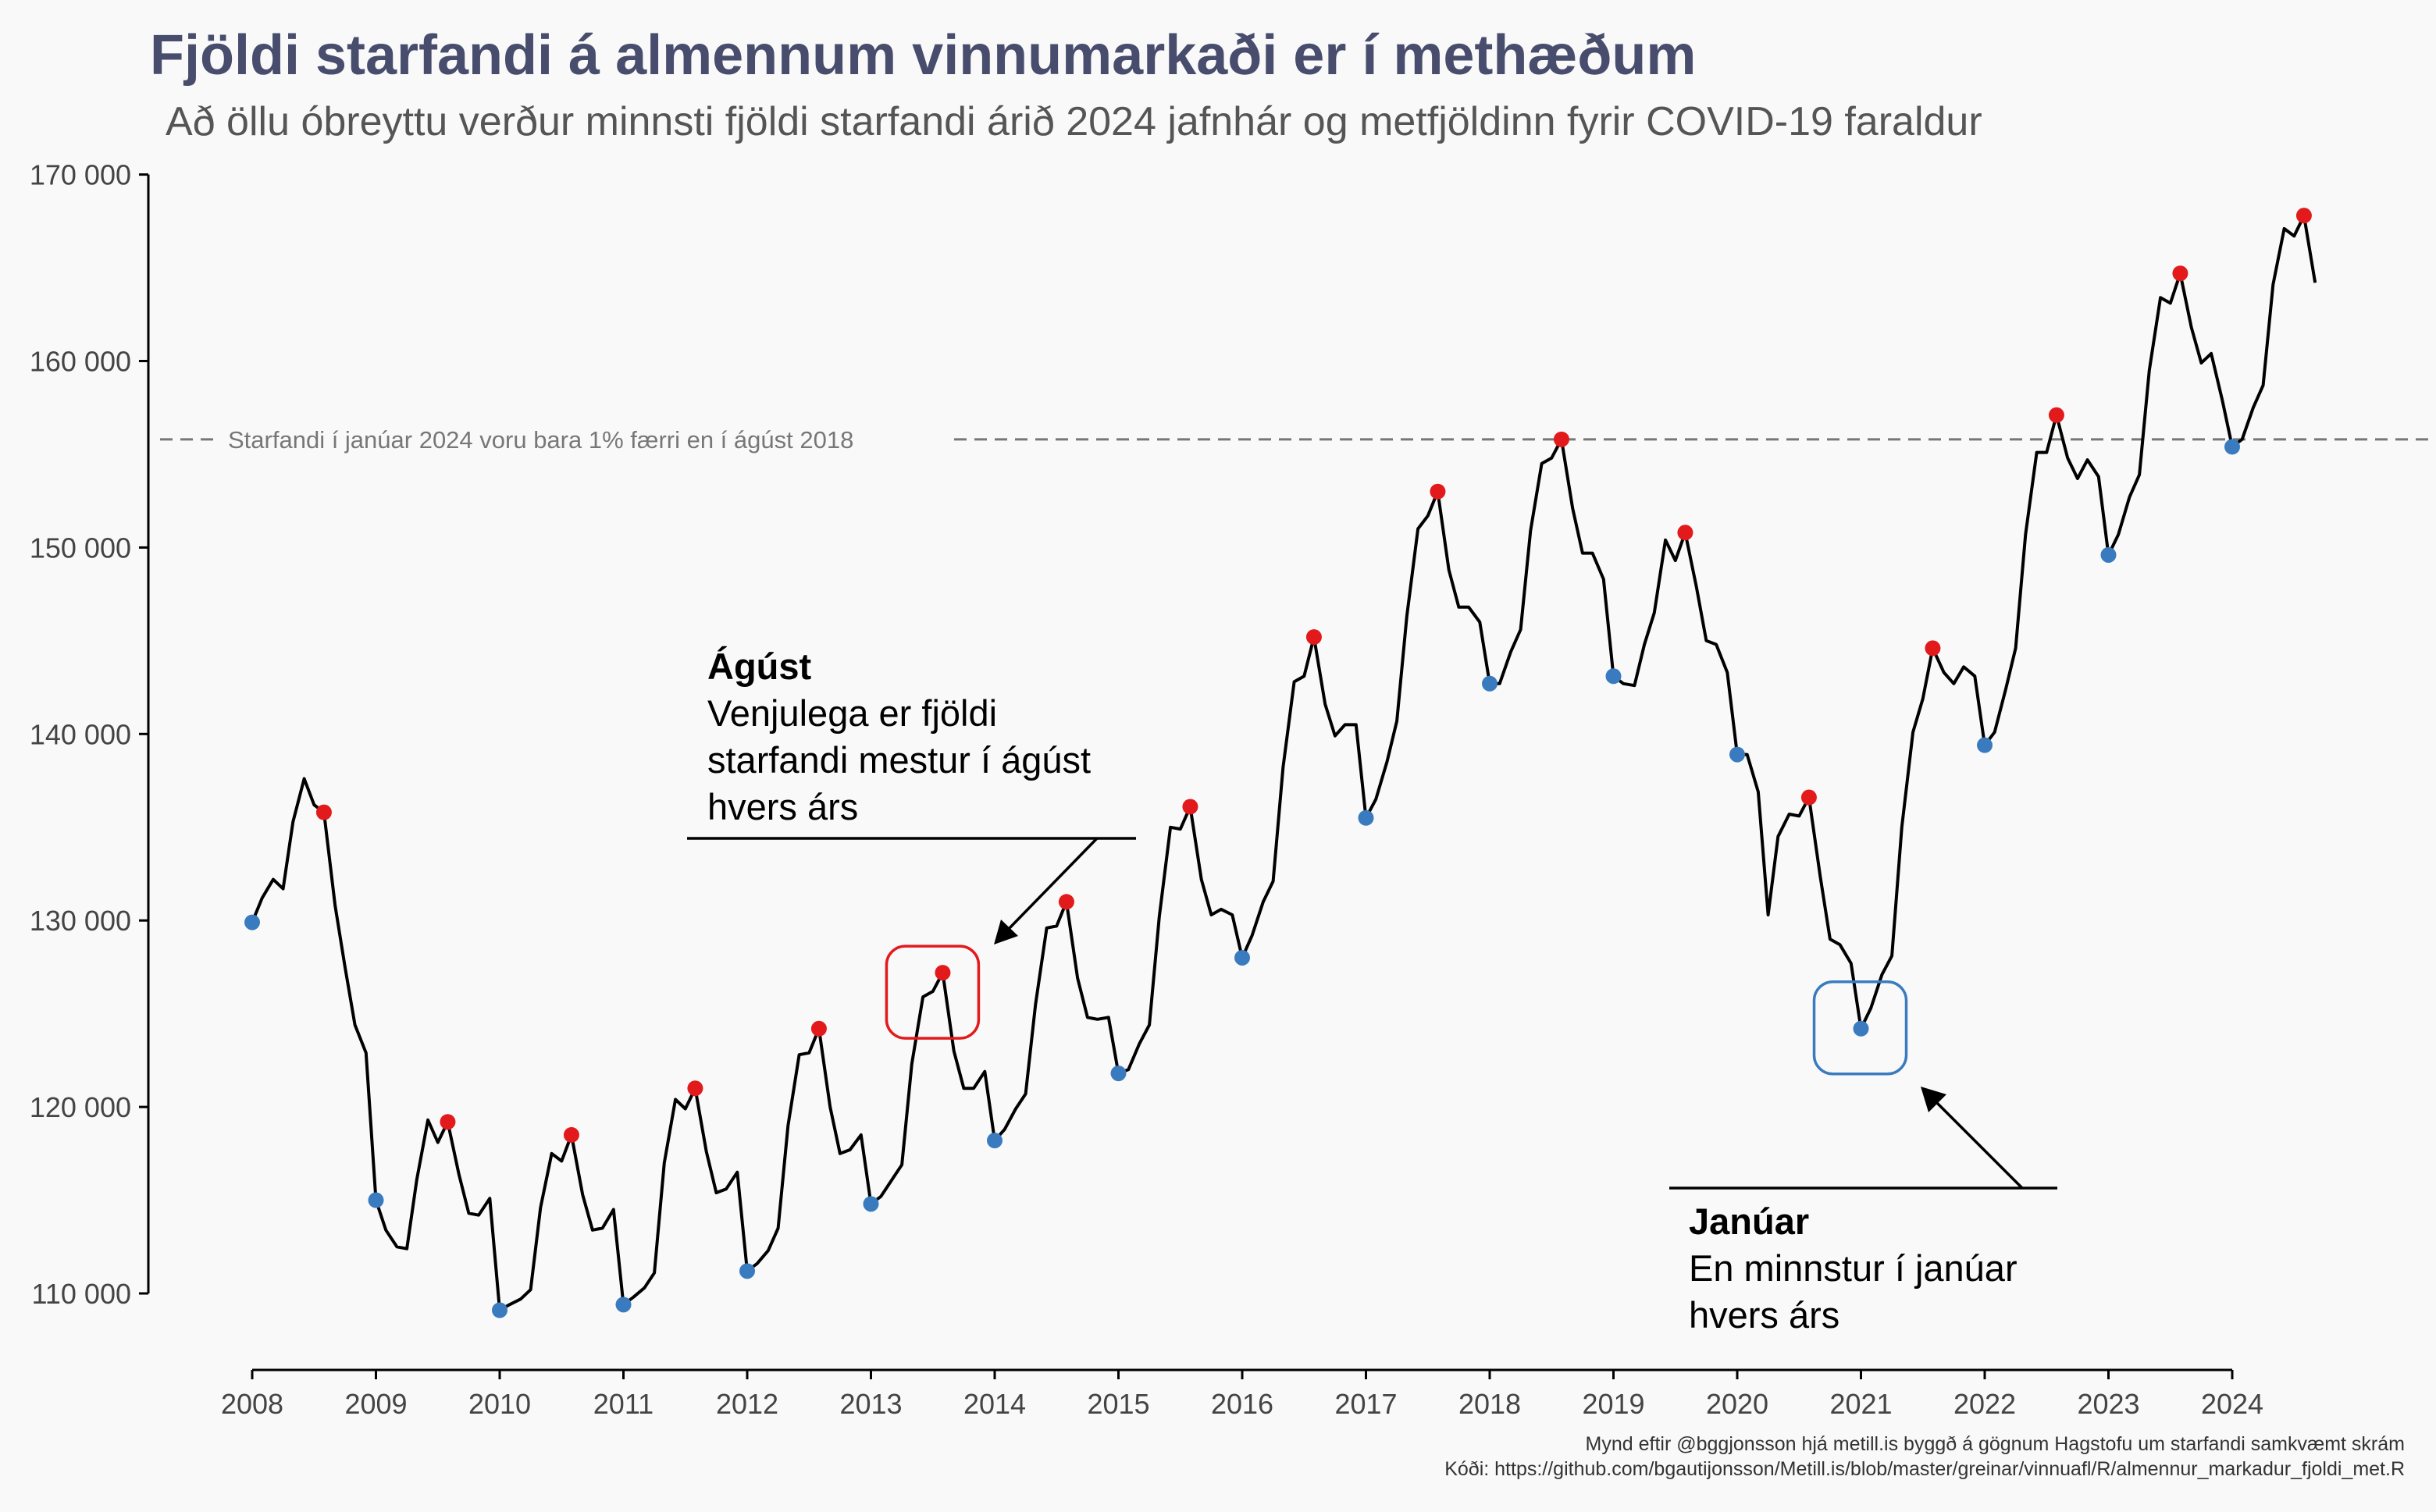  Describe the element at coordinates (80, 175) in the screenshot. I see `y-tick-label: 170 000` at that location.